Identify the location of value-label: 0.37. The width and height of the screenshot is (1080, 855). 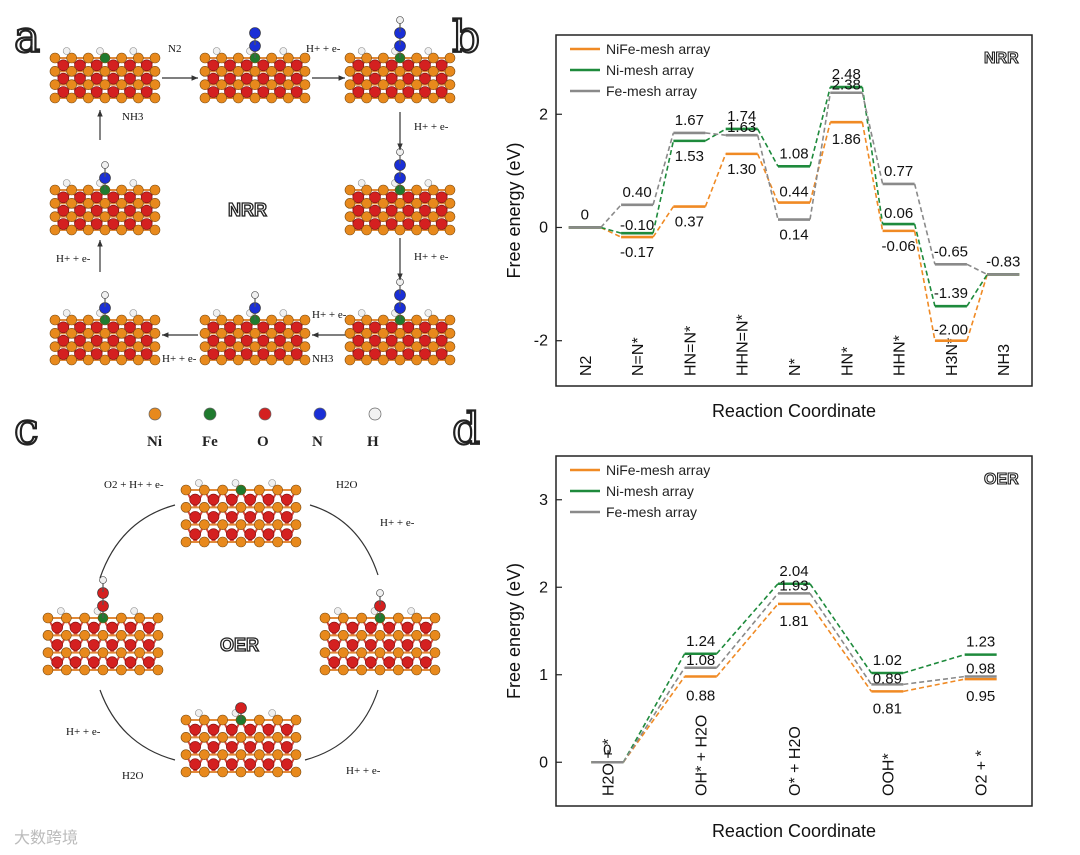
(689, 222).